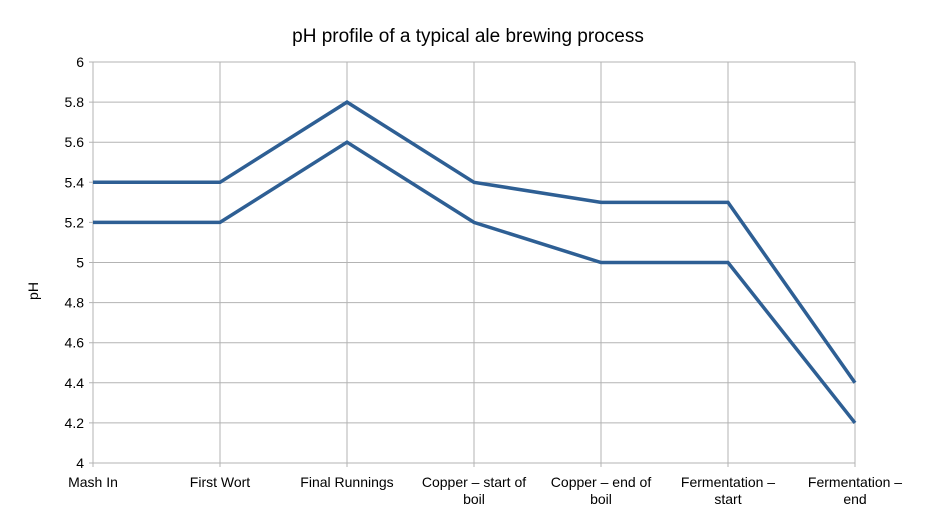 The width and height of the screenshot is (936, 526). Describe the element at coordinates (220, 482) in the screenshot. I see `x-tick-label-1: First Wort` at that location.